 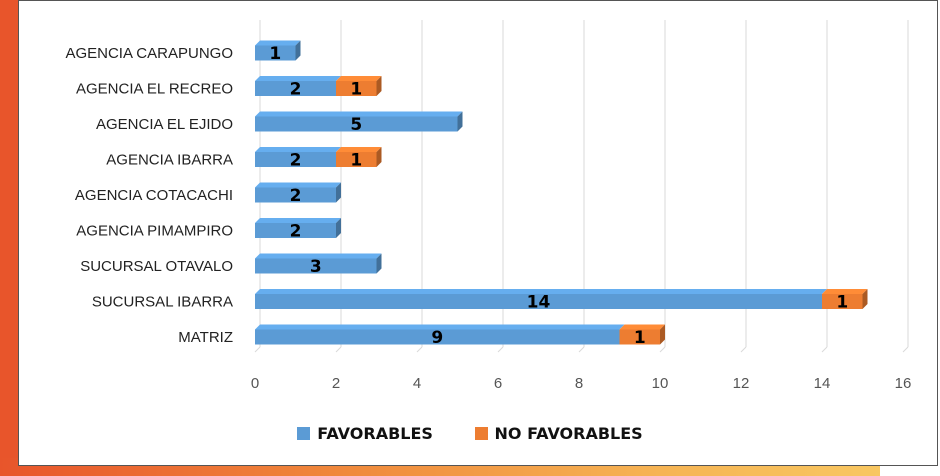 I want to click on data-label: 14, so click(x=539, y=303).